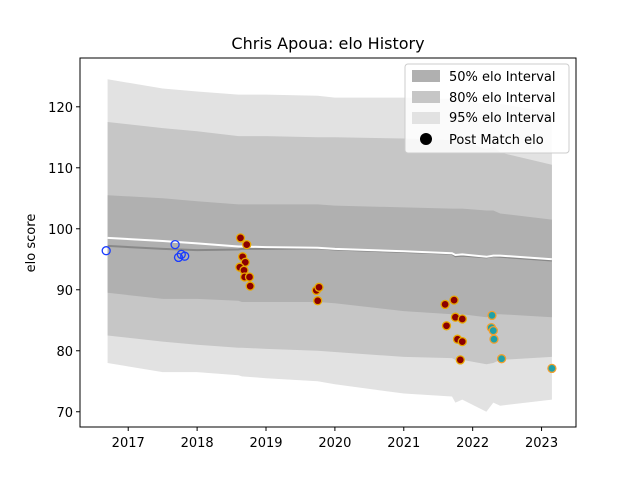  What do you see at coordinates (64, 352) in the screenshot?
I see `y-tick-label: 80` at bounding box center [64, 352].